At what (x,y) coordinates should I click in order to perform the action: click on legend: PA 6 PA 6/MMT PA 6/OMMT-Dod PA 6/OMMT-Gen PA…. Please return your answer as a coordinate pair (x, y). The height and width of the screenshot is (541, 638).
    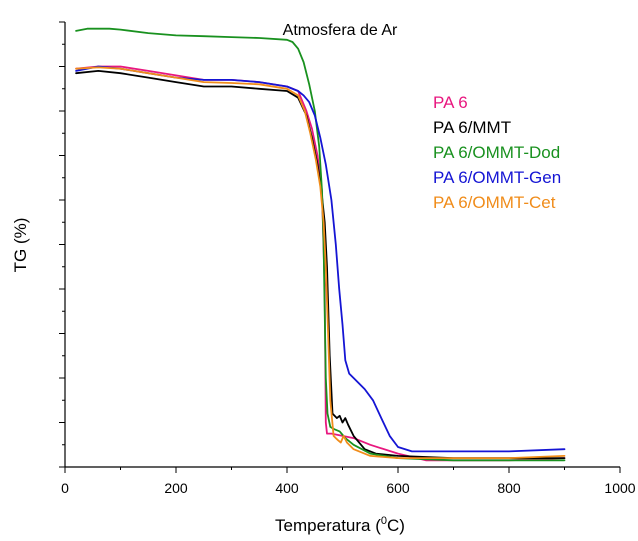
    Looking at the image, I should click on (497, 152).